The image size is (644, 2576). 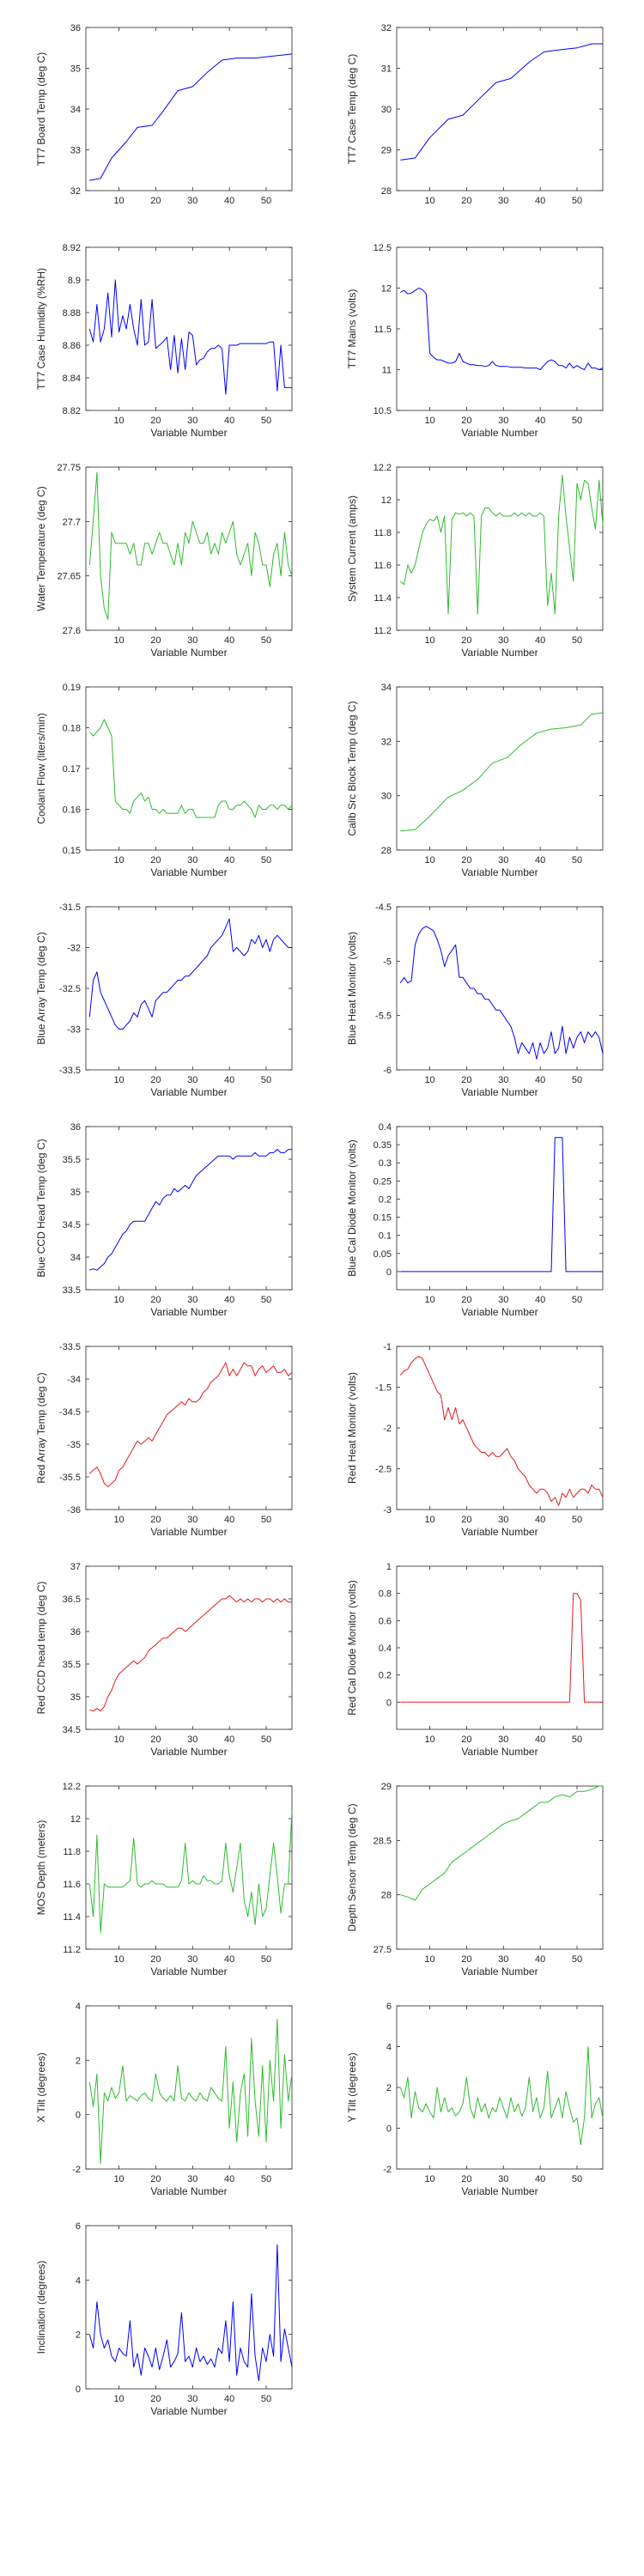 I want to click on y-tick-label: -36, so click(x=74, y=1510).